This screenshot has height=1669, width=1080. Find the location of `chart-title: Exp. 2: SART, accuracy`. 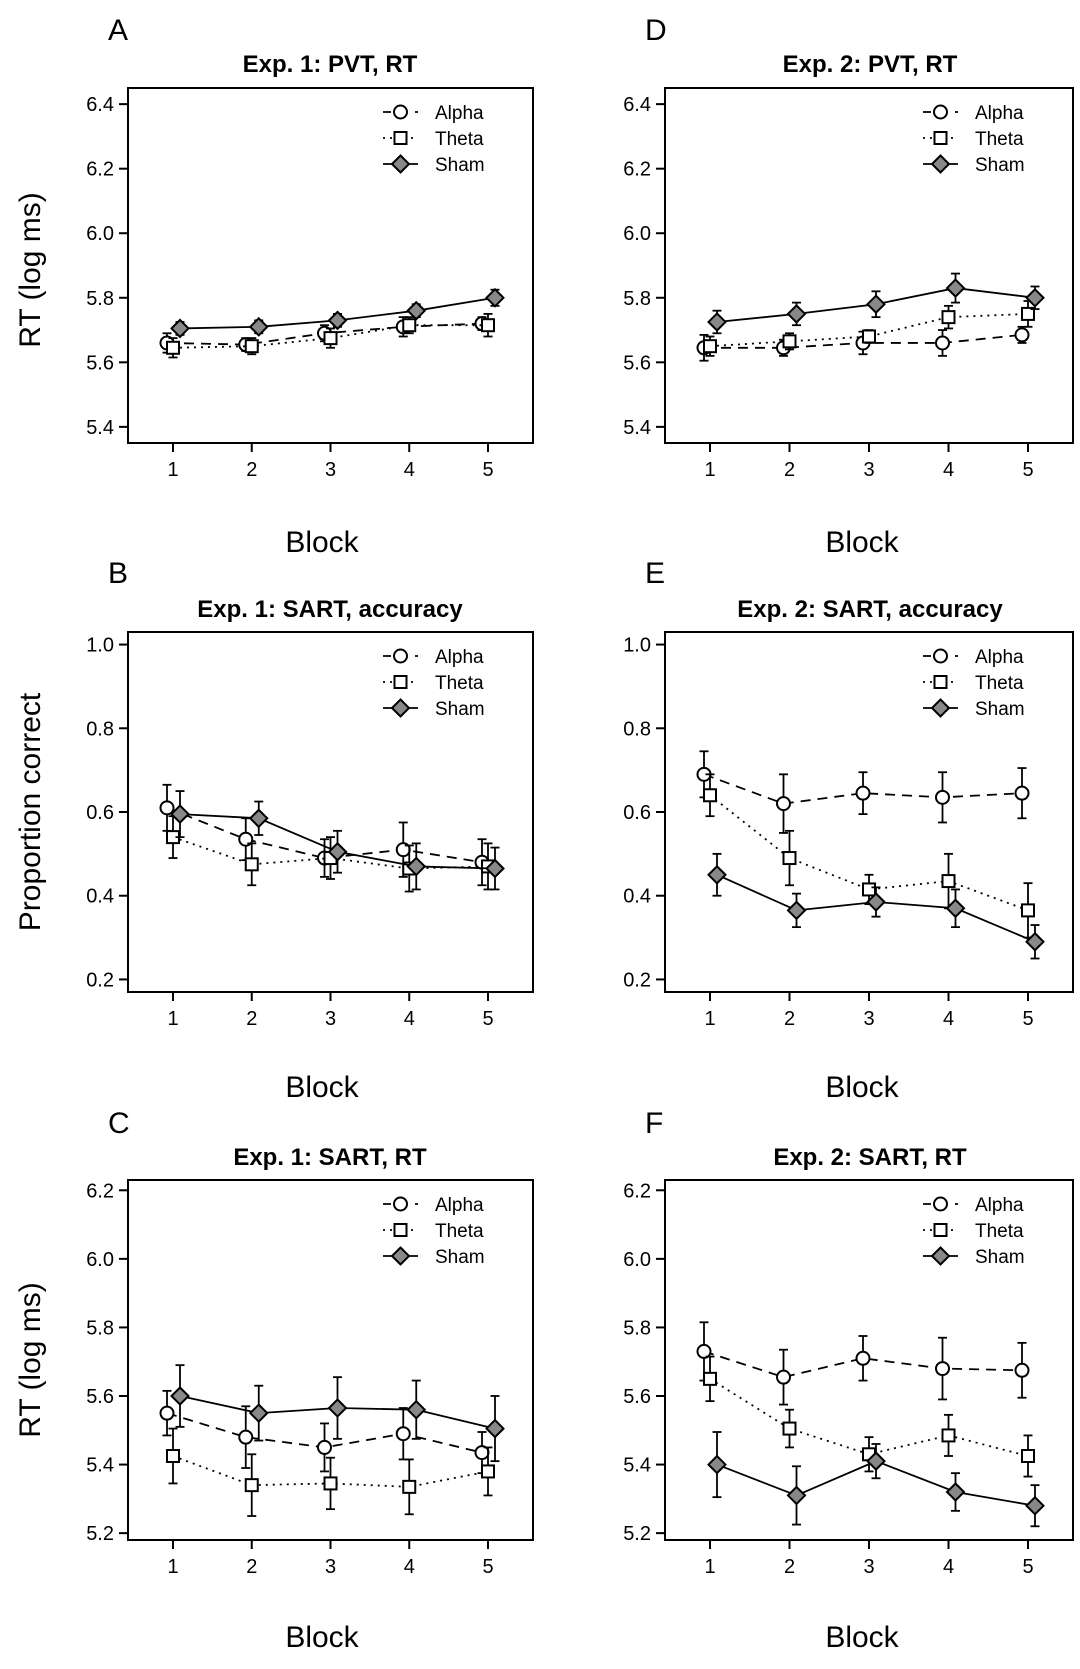

chart-title: Exp. 2: SART, accuracy is located at coordinates (870, 609).